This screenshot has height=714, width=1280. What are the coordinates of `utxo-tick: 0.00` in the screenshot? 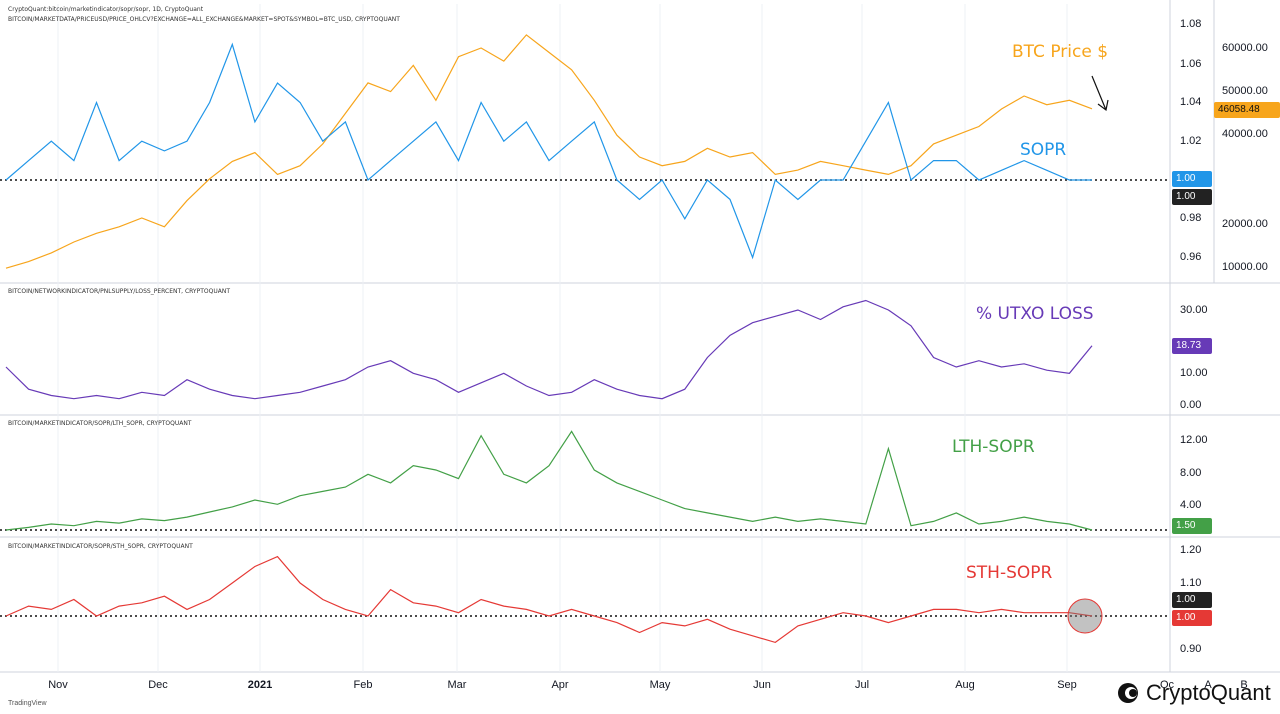 It's located at (1191, 405).